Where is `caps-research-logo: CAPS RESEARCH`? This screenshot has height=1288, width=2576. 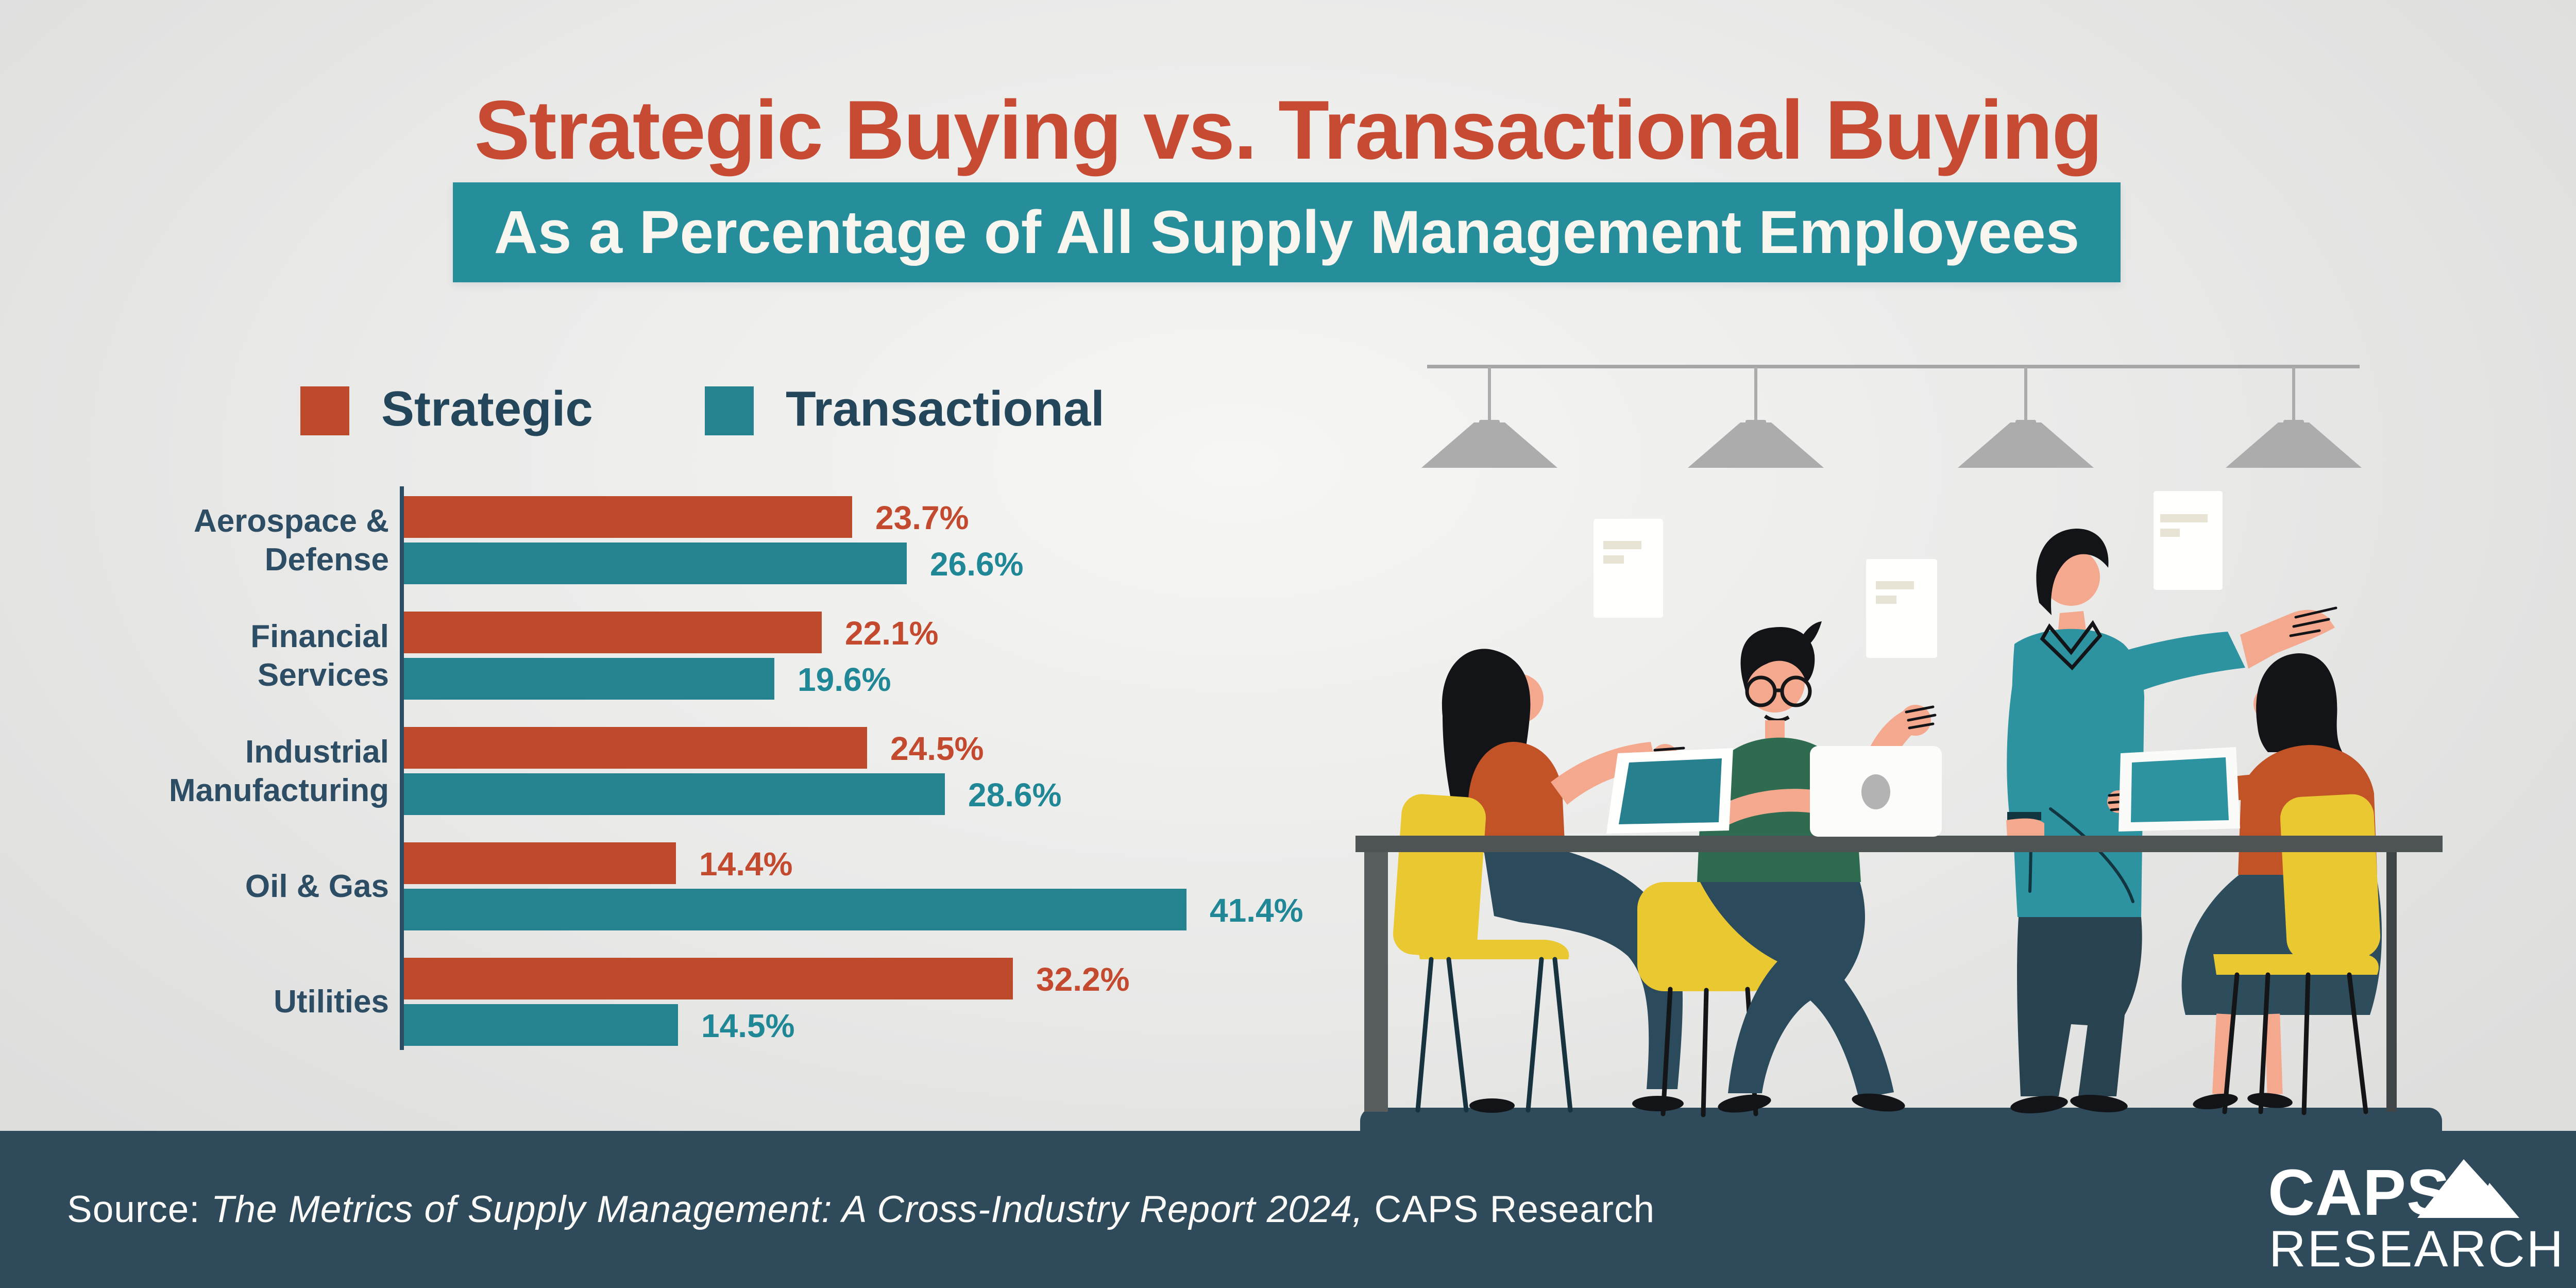
caps-research-logo: CAPS RESEARCH is located at coordinates (2415, 1215).